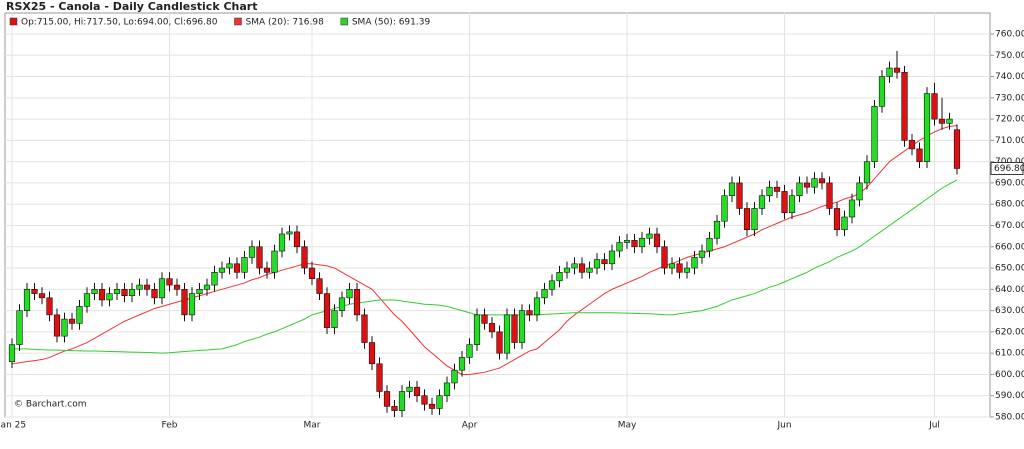  I want to click on legend-label: SMA (20): 716.98, so click(284, 23).